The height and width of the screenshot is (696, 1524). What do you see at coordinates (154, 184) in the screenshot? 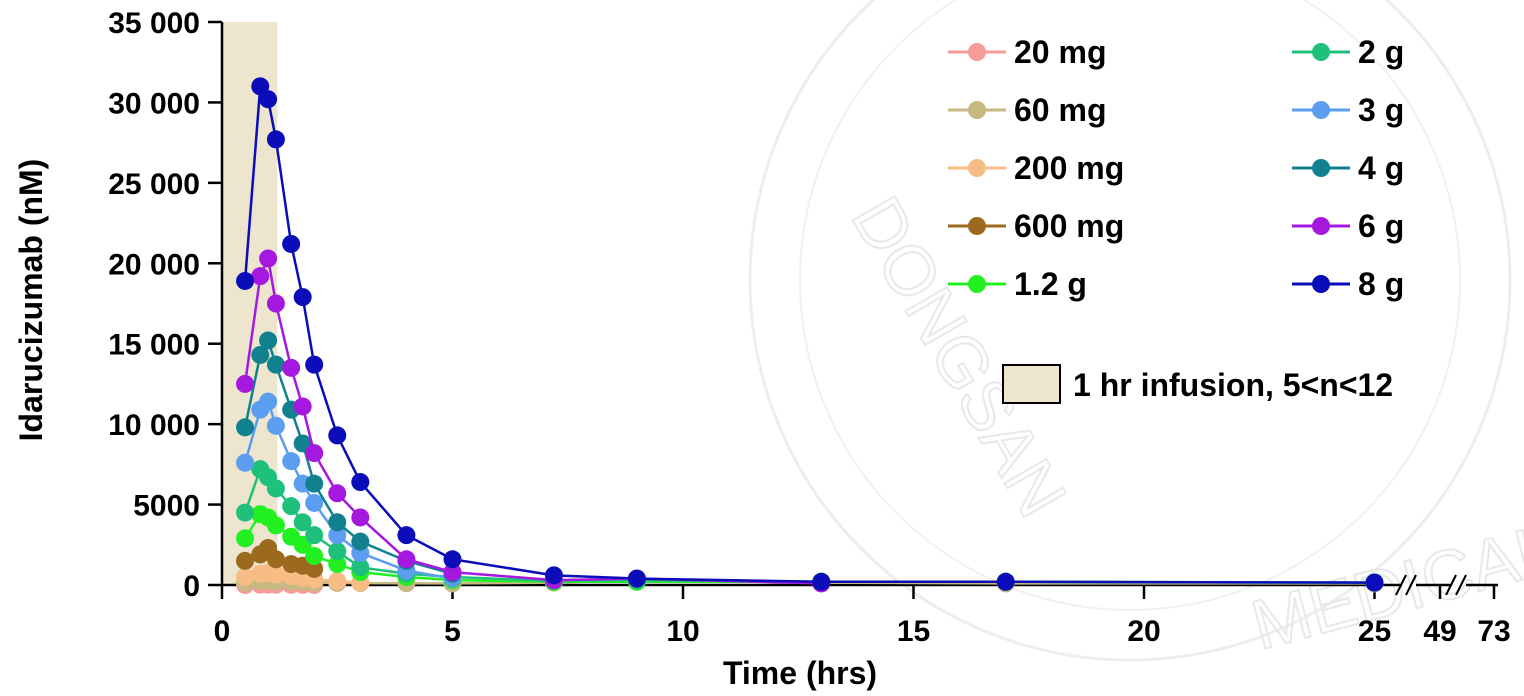
I see `y-tick-label: 25 000` at bounding box center [154, 184].